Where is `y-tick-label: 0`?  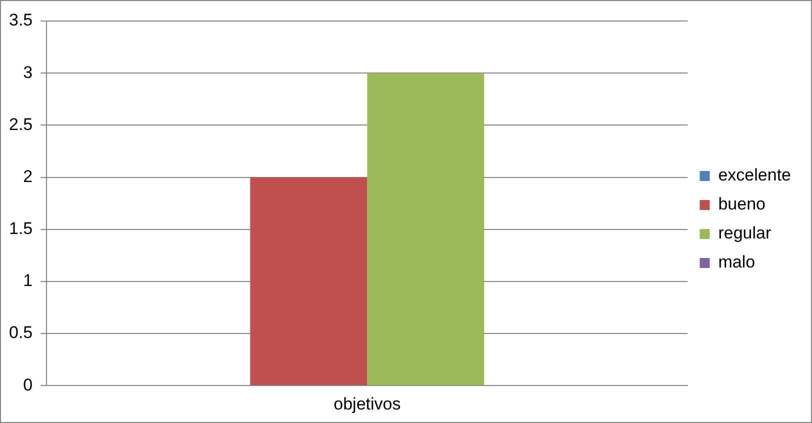 y-tick-label: 0 is located at coordinates (28, 384).